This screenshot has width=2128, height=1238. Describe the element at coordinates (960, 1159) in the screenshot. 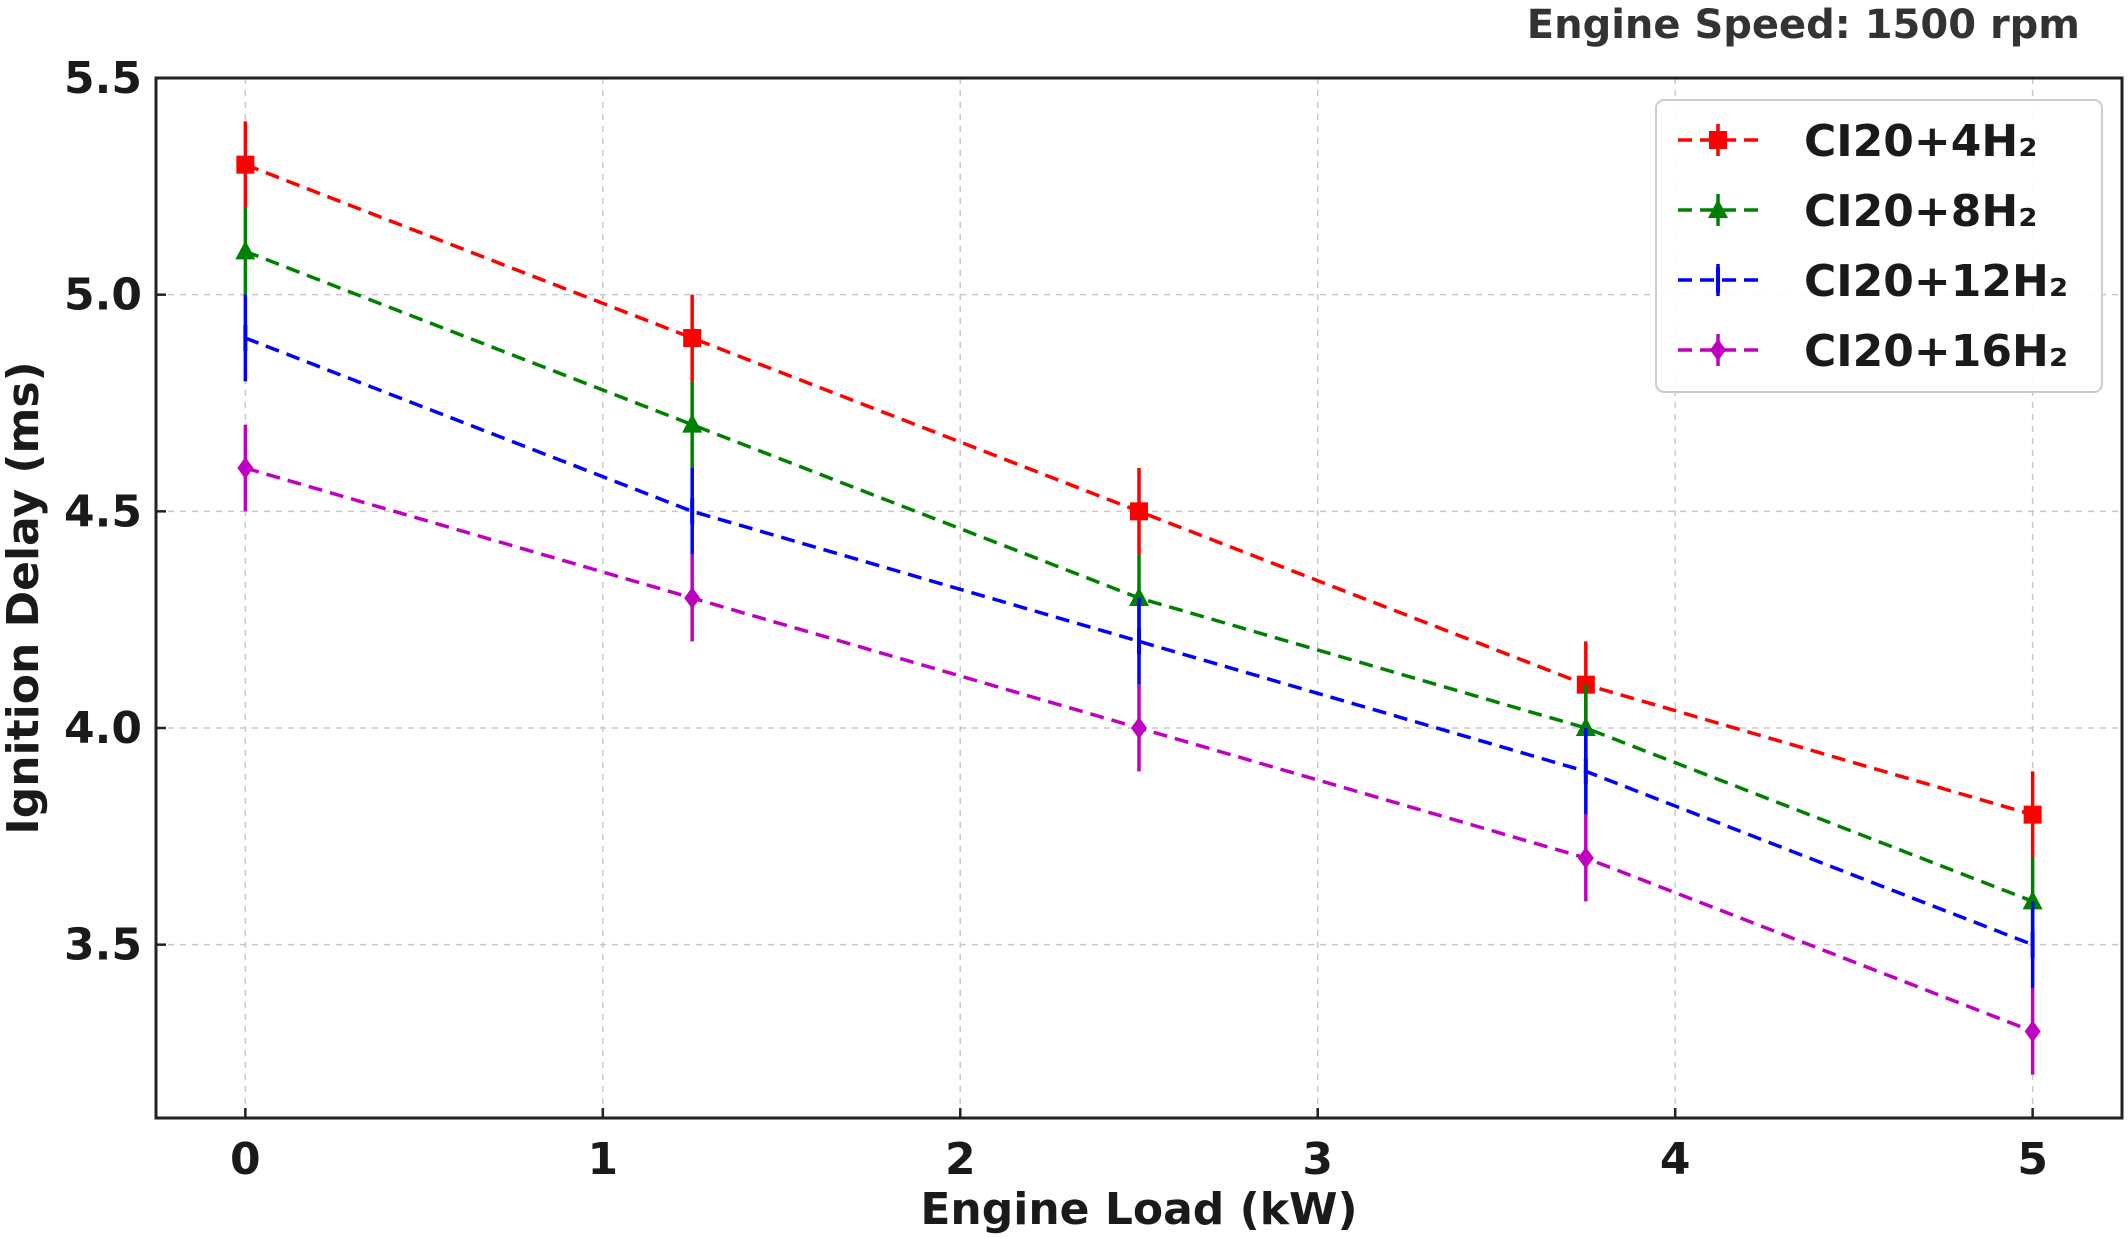

I see `x-tick-label: 2` at that location.